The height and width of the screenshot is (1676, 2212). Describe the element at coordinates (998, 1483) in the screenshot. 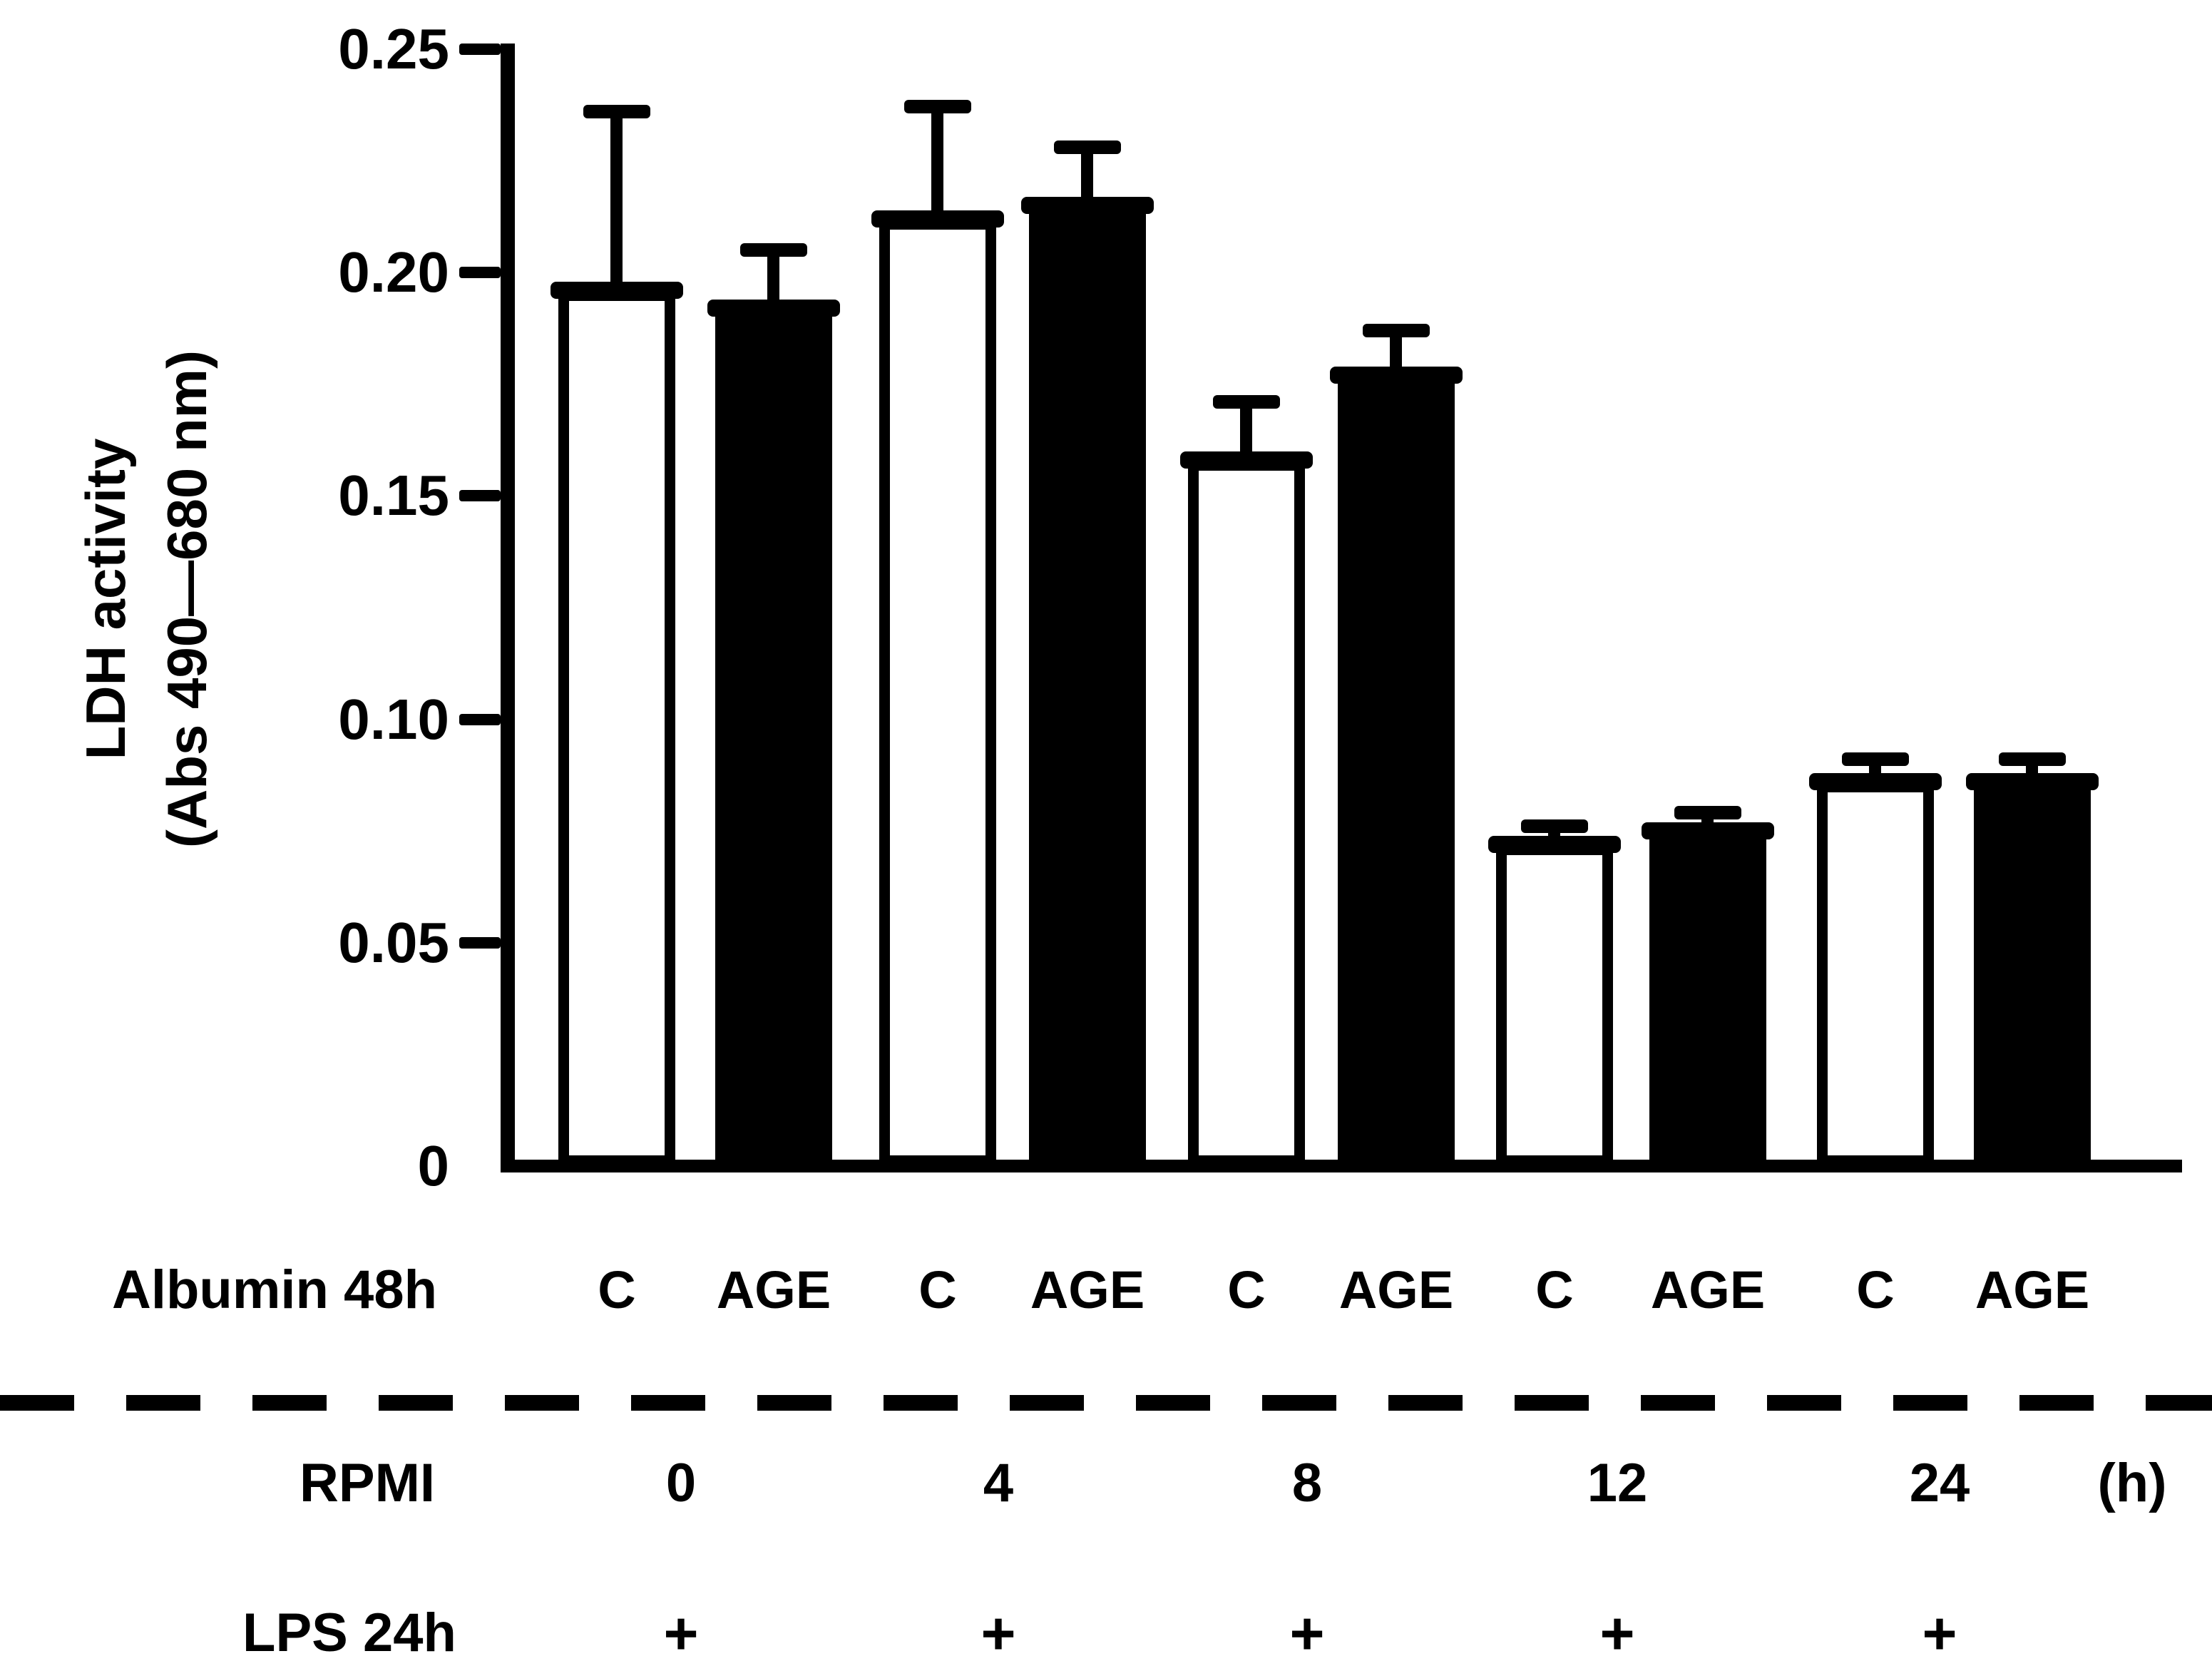

I see `rpmi-hours-4: 4` at that location.